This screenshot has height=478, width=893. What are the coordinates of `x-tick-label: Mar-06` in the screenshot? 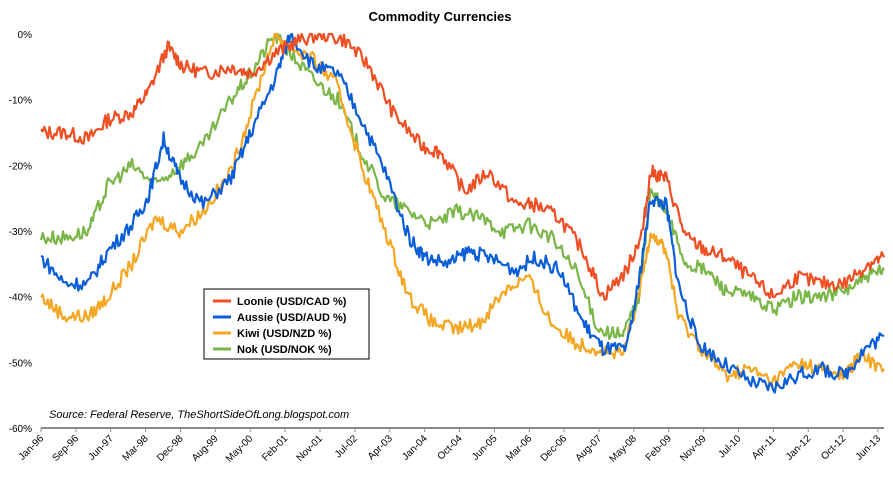 It's located at (519, 448).